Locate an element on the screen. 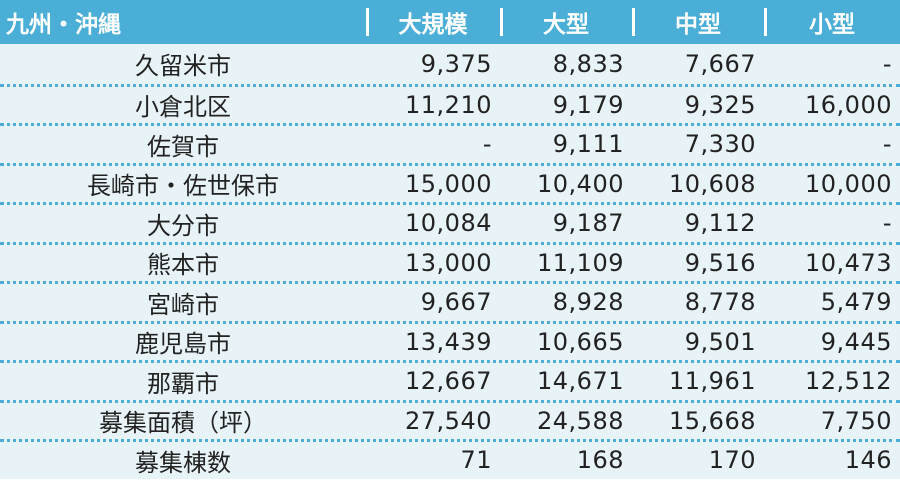  table-cell: 11,961 is located at coordinates (712, 381).